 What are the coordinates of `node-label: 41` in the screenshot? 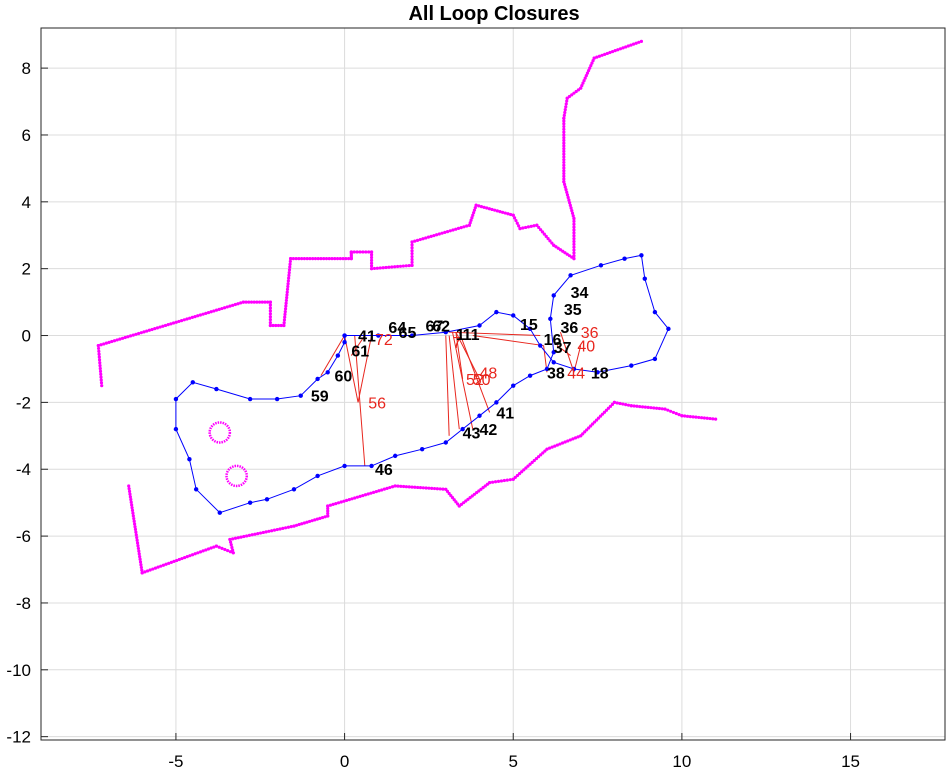 It's located at (367, 337).